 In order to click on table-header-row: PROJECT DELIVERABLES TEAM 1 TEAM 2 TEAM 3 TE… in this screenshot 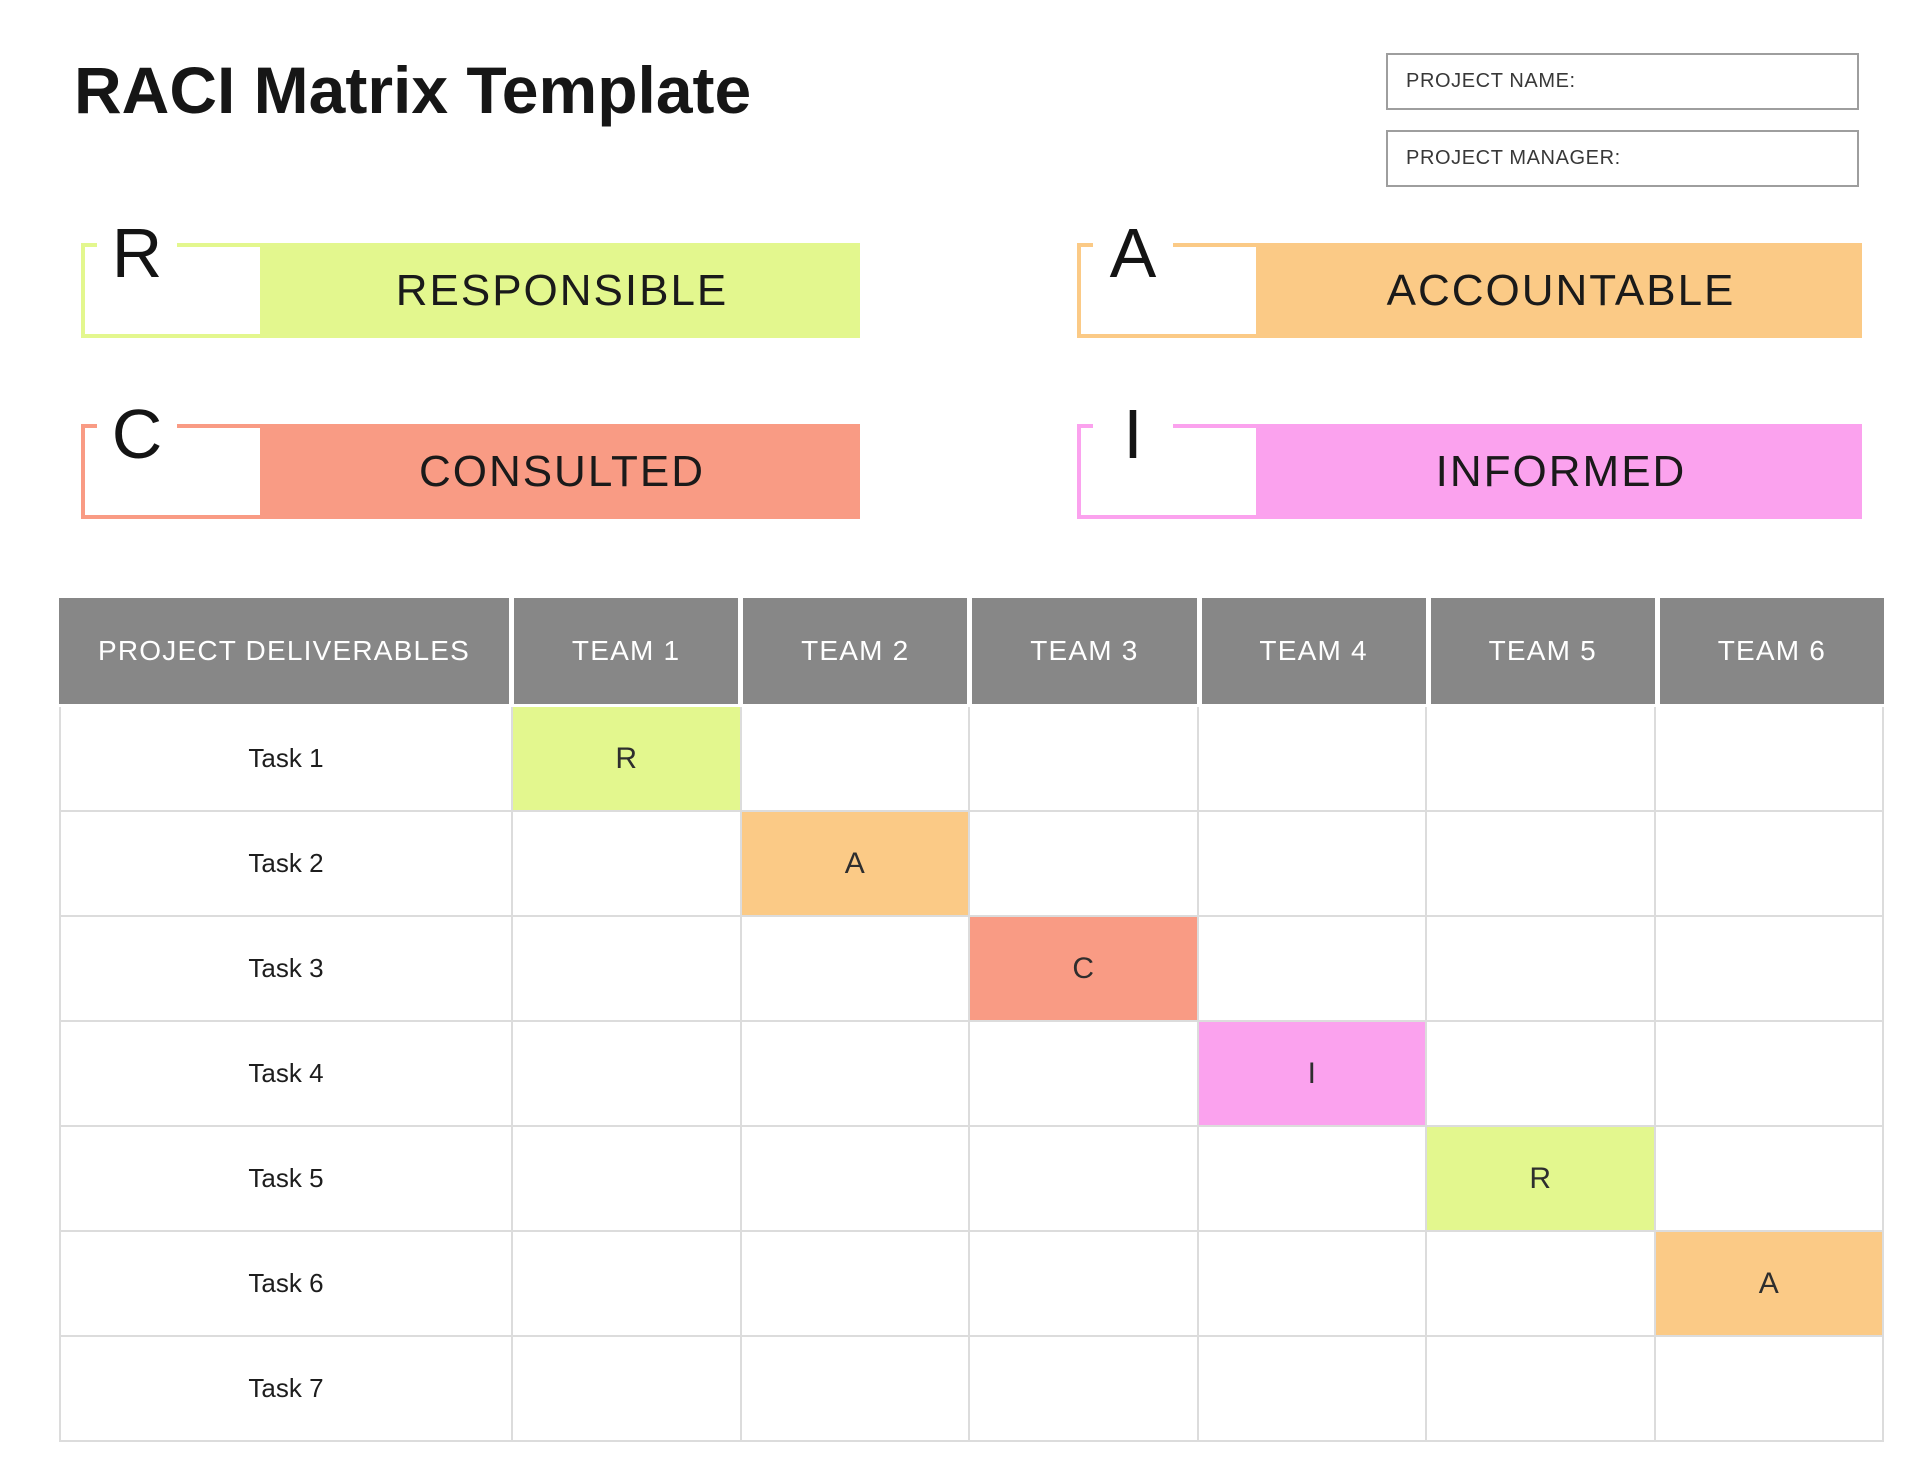, I will do `click(971, 651)`.